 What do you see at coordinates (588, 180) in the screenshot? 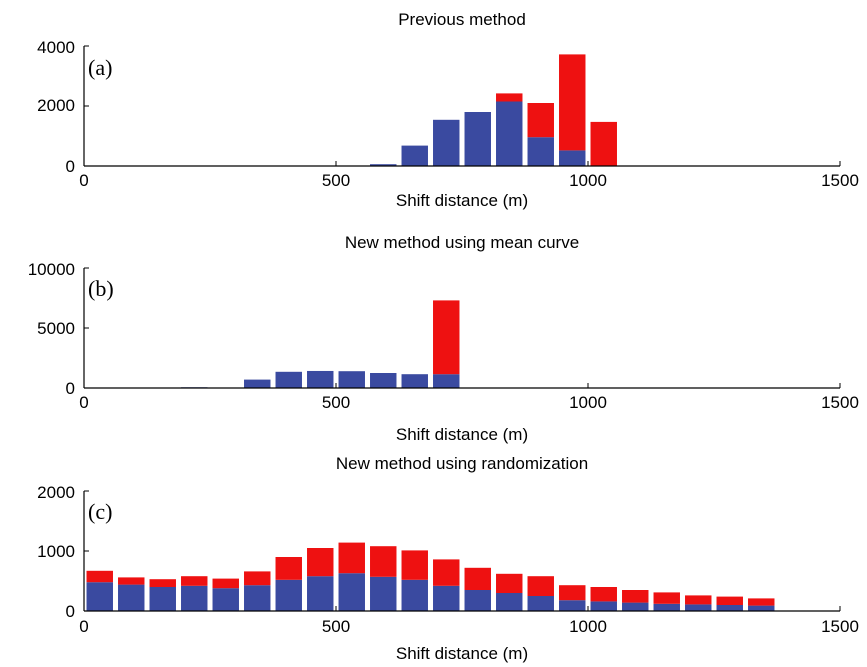
I see `panel-a-xtick-2: 1000` at bounding box center [588, 180].